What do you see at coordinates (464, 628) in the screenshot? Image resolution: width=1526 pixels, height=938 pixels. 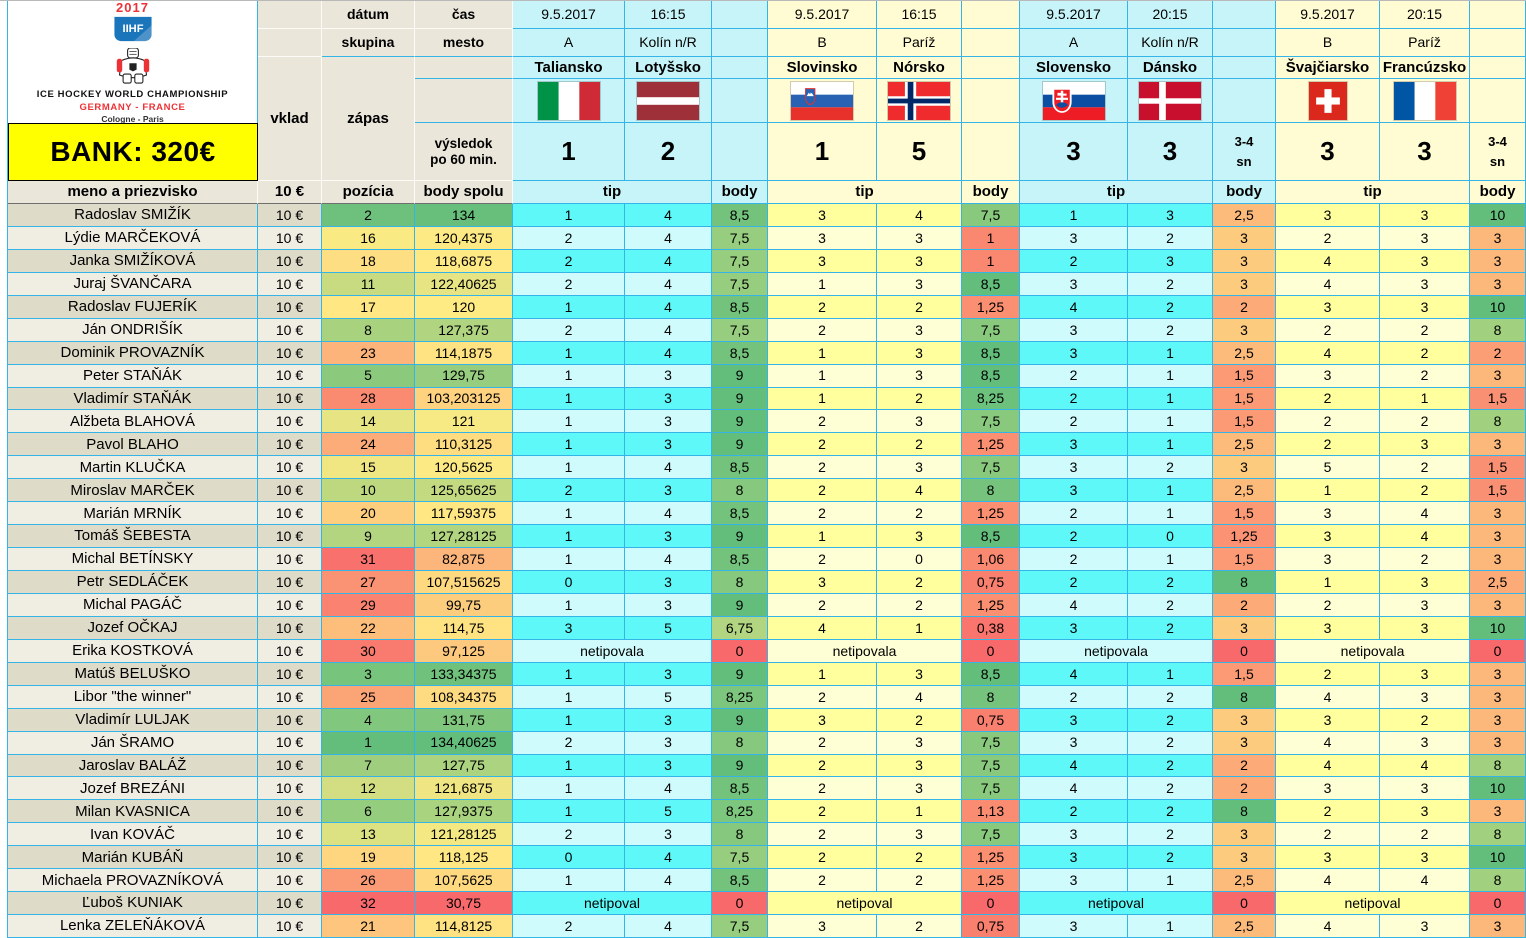 I see `player-total: 114,75` at bounding box center [464, 628].